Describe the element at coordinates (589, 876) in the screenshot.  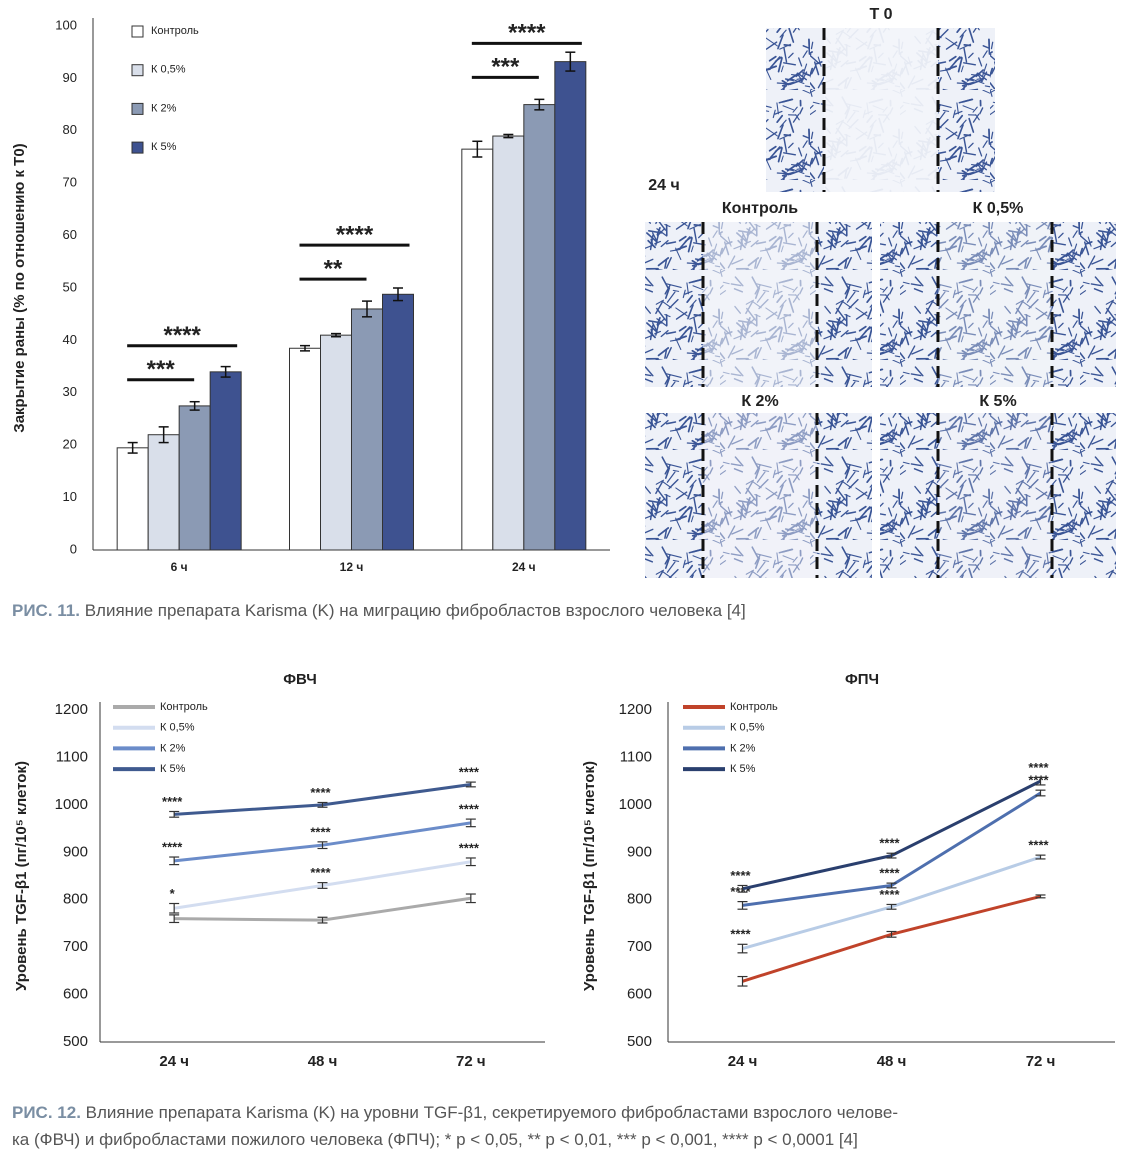
I see `y-axis-label: Уровень TGF-β1 (пг/10⁵ клеток)` at that location.